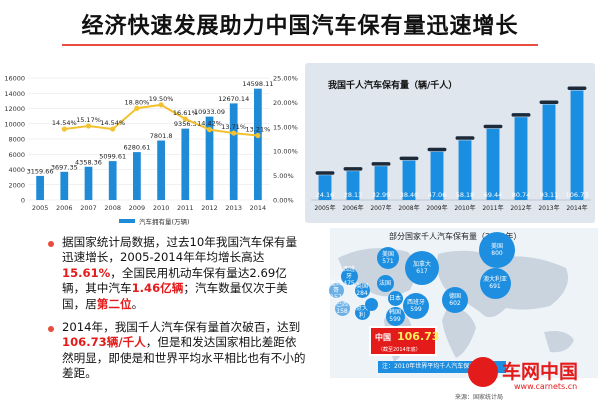  What do you see at coordinates (285, 127) in the screenshot?
I see `y2-tick-label: 15.00%` at bounding box center [285, 127].